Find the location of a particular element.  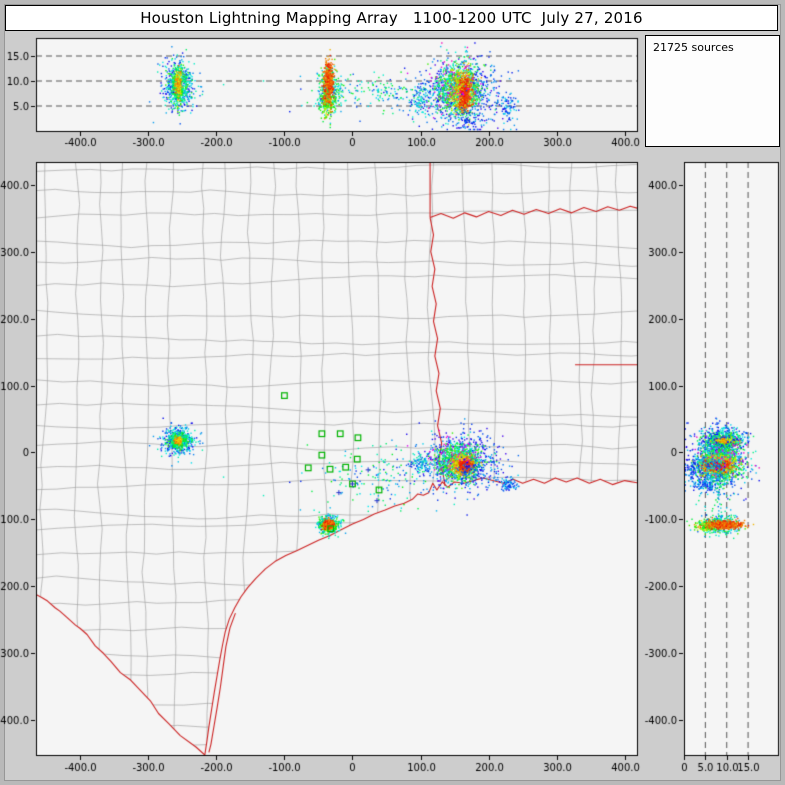

sources-box: 21725 sources is located at coordinates (712, 91).